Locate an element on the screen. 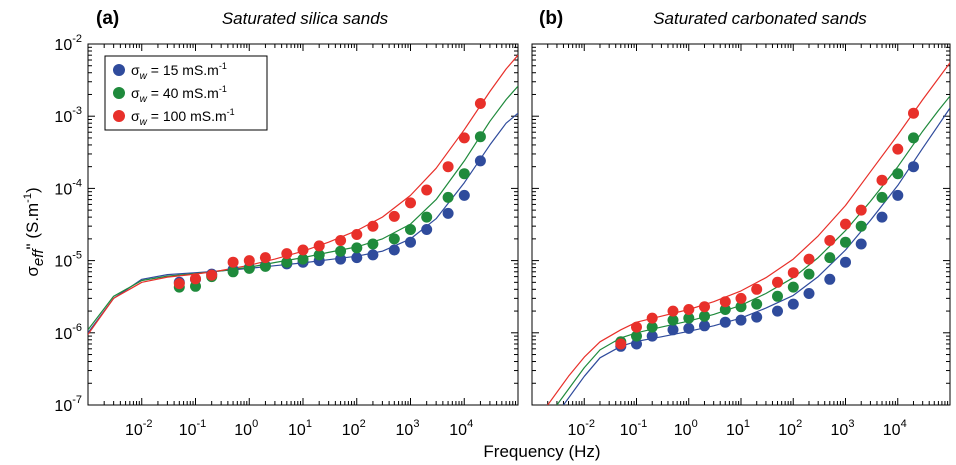  panel-b-tick-labels: 10⁻² 10⁻¹ 10⁰ 10¹ 10² 10³ 10⁴ is located at coordinates (736, 428).